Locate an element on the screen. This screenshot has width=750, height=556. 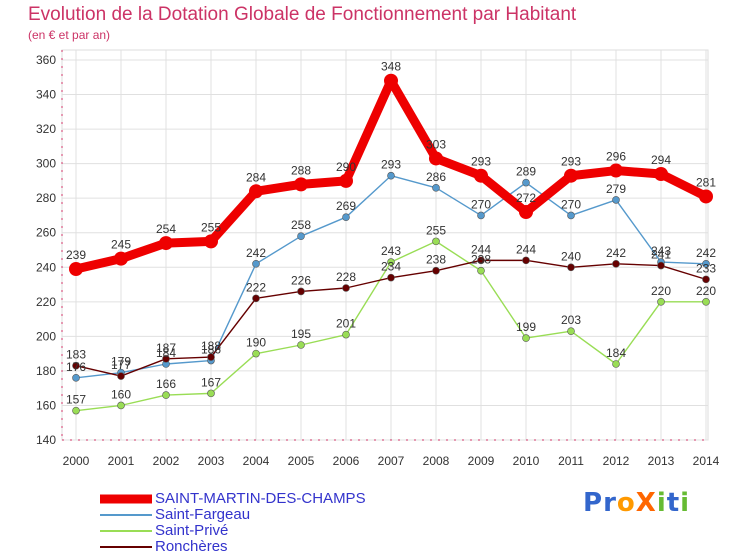
series-0-data-label: 303 is located at coordinates (436, 144).